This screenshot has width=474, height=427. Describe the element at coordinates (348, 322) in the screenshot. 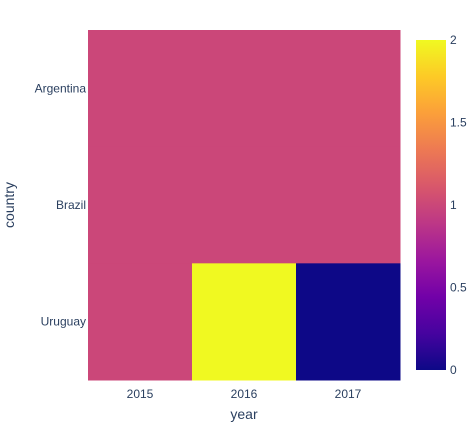

I see `heatmap-cell-uruguay-2017` at that location.